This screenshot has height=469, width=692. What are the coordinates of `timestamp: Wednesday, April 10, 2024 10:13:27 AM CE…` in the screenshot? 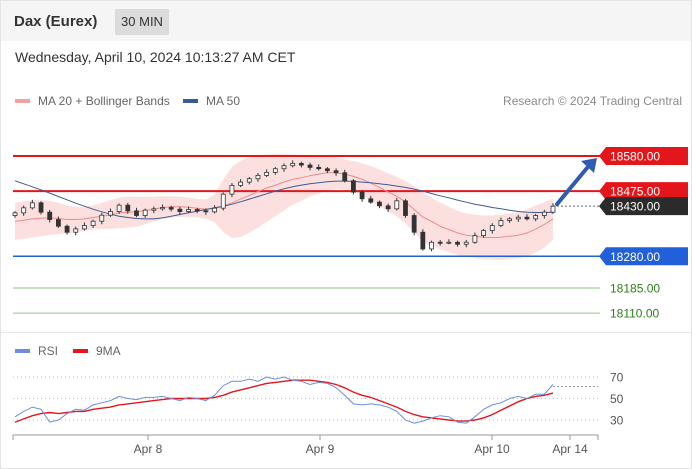 It's located at (155, 57).